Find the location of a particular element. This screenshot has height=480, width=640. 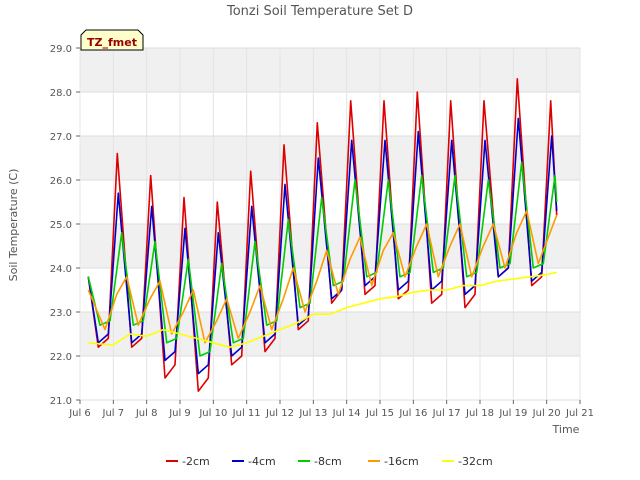

legend-item: -16cm is located at coordinates (393, 461).